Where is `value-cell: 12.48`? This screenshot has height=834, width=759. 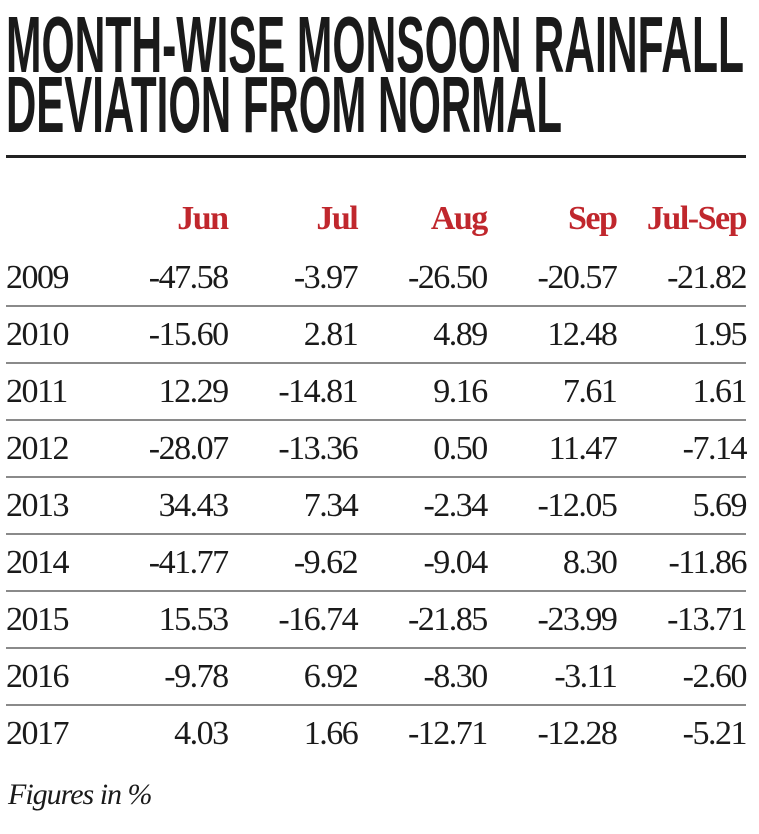
value-cell: 12.48 is located at coordinates (552, 334).